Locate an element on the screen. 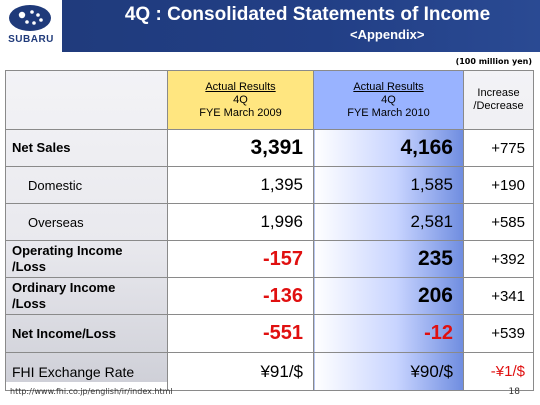 Image resolution: width=540 pixels, height=405 pixels. units-note: (100 million yen) is located at coordinates (493, 61).